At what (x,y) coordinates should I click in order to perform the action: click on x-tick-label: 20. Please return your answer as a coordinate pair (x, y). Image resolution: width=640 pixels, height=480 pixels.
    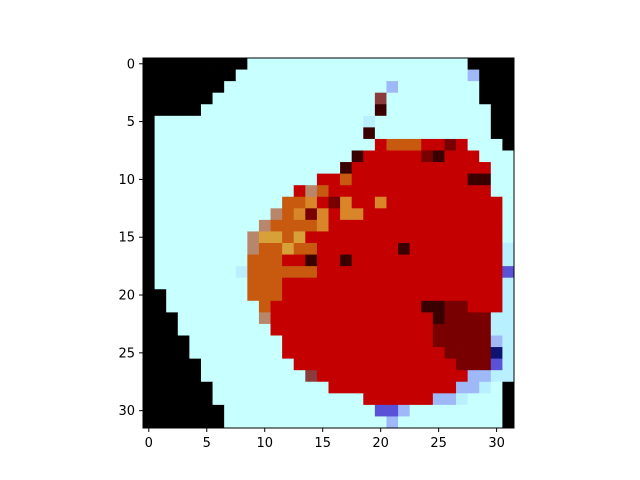
    Looking at the image, I should click on (380, 443).